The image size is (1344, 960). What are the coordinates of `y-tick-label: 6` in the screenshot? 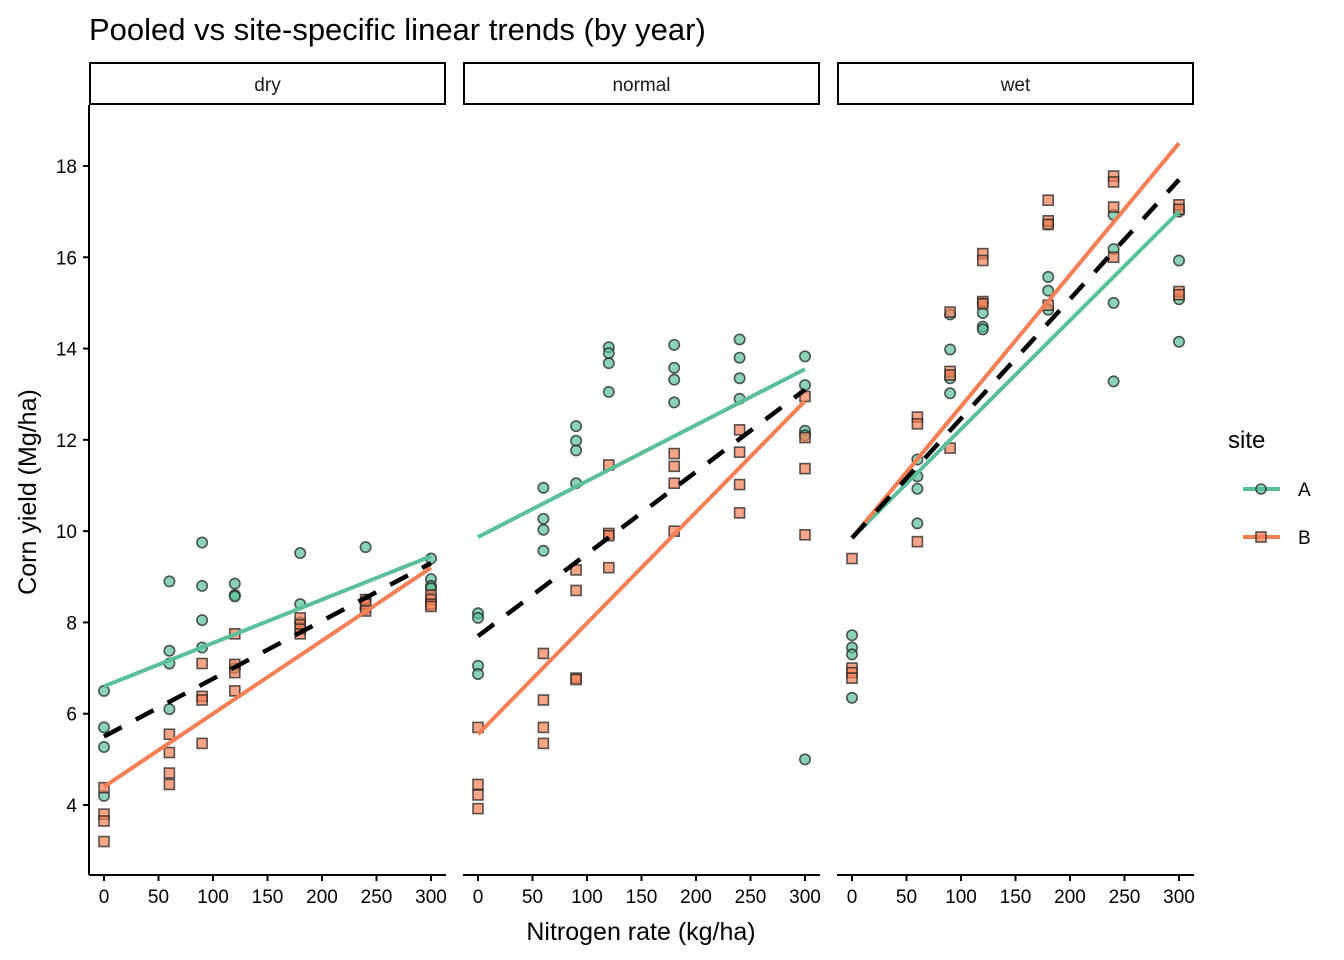 It's located at (71, 715).